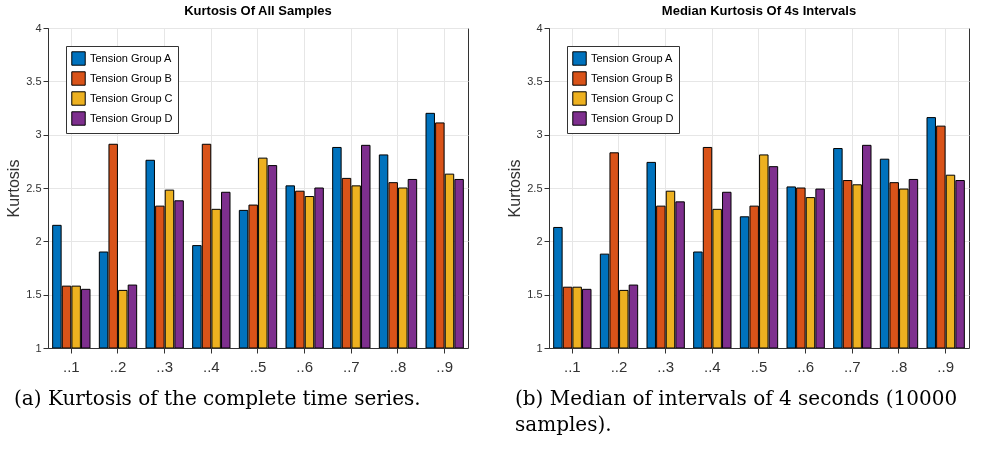  What do you see at coordinates (258, 10) in the screenshot?
I see `chart-title: Kurtosis Of All Samples` at bounding box center [258, 10].